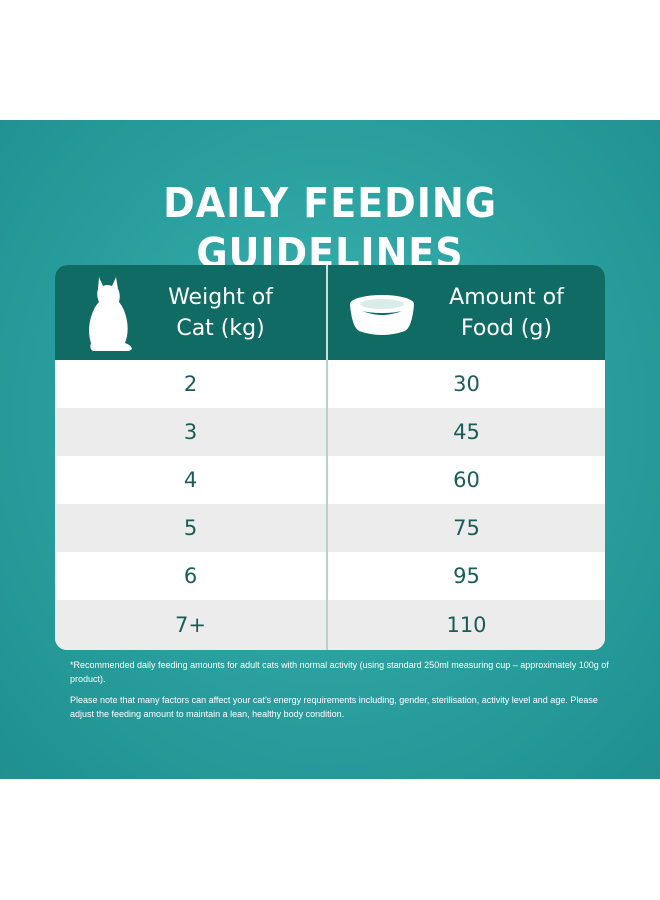  I want to click on weight-cell: 7+, so click(190, 625).